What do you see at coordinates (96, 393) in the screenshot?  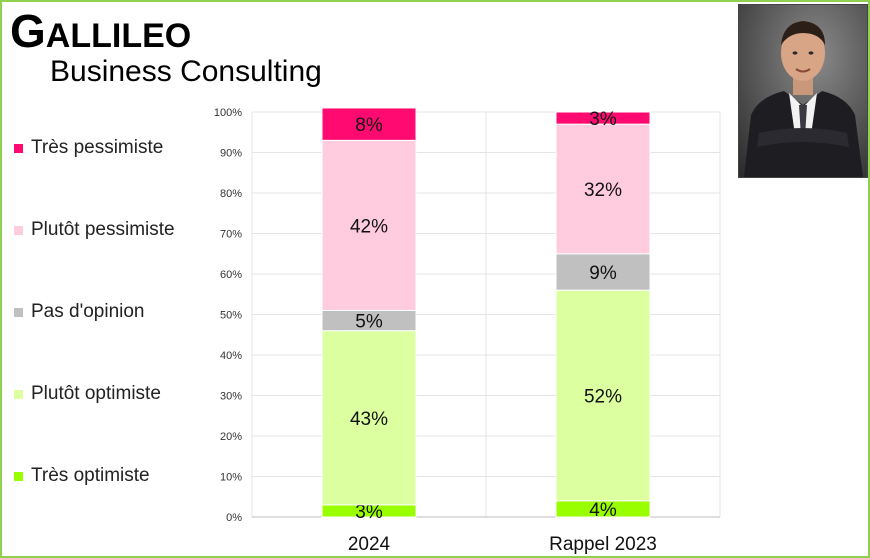 I see `legend-label: Plutôt optimiste` at bounding box center [96, 393].